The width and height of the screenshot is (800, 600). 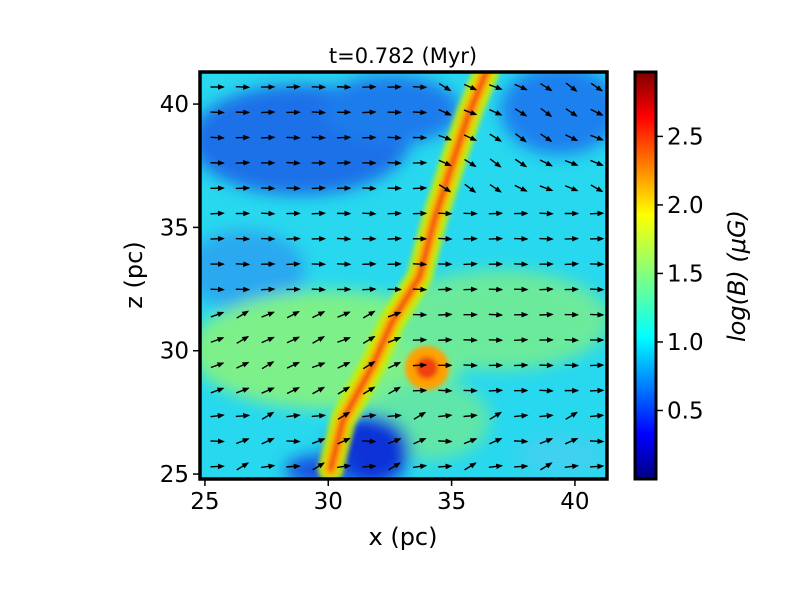 I want to click on moderate-field-region, so click(x=498, y=320).